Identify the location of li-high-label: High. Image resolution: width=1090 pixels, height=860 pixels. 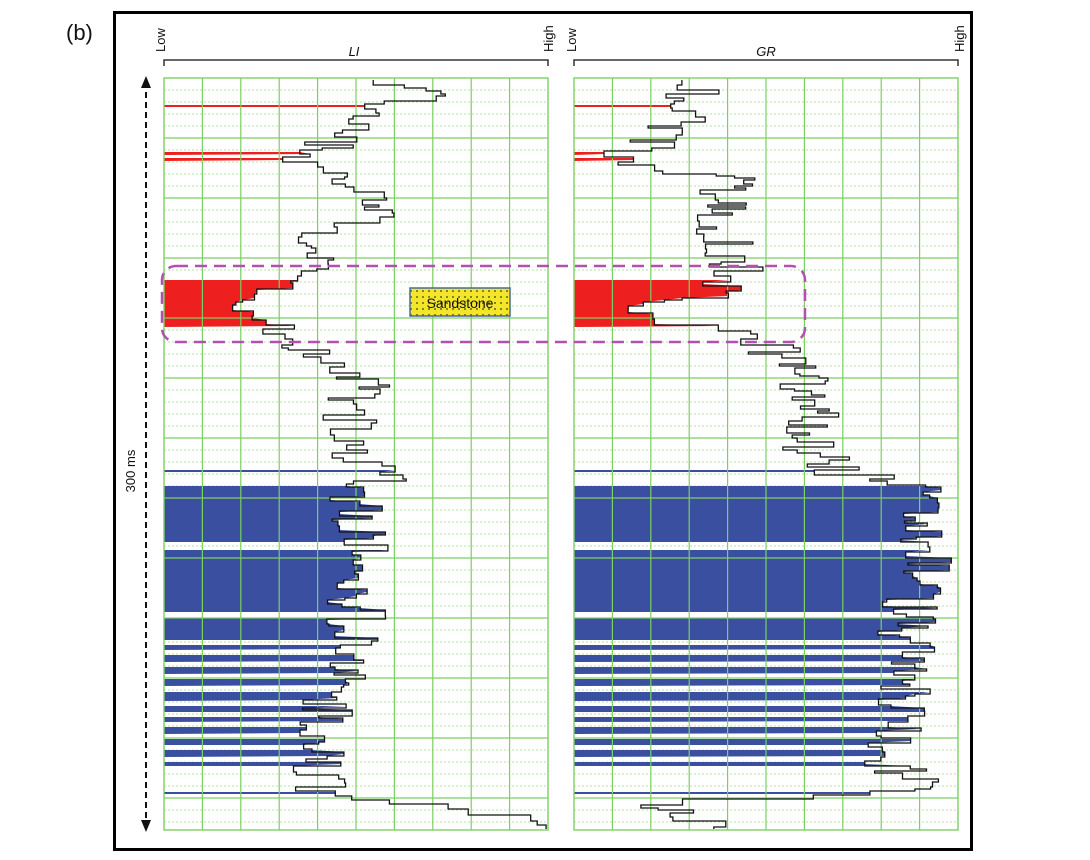
(548, 38).